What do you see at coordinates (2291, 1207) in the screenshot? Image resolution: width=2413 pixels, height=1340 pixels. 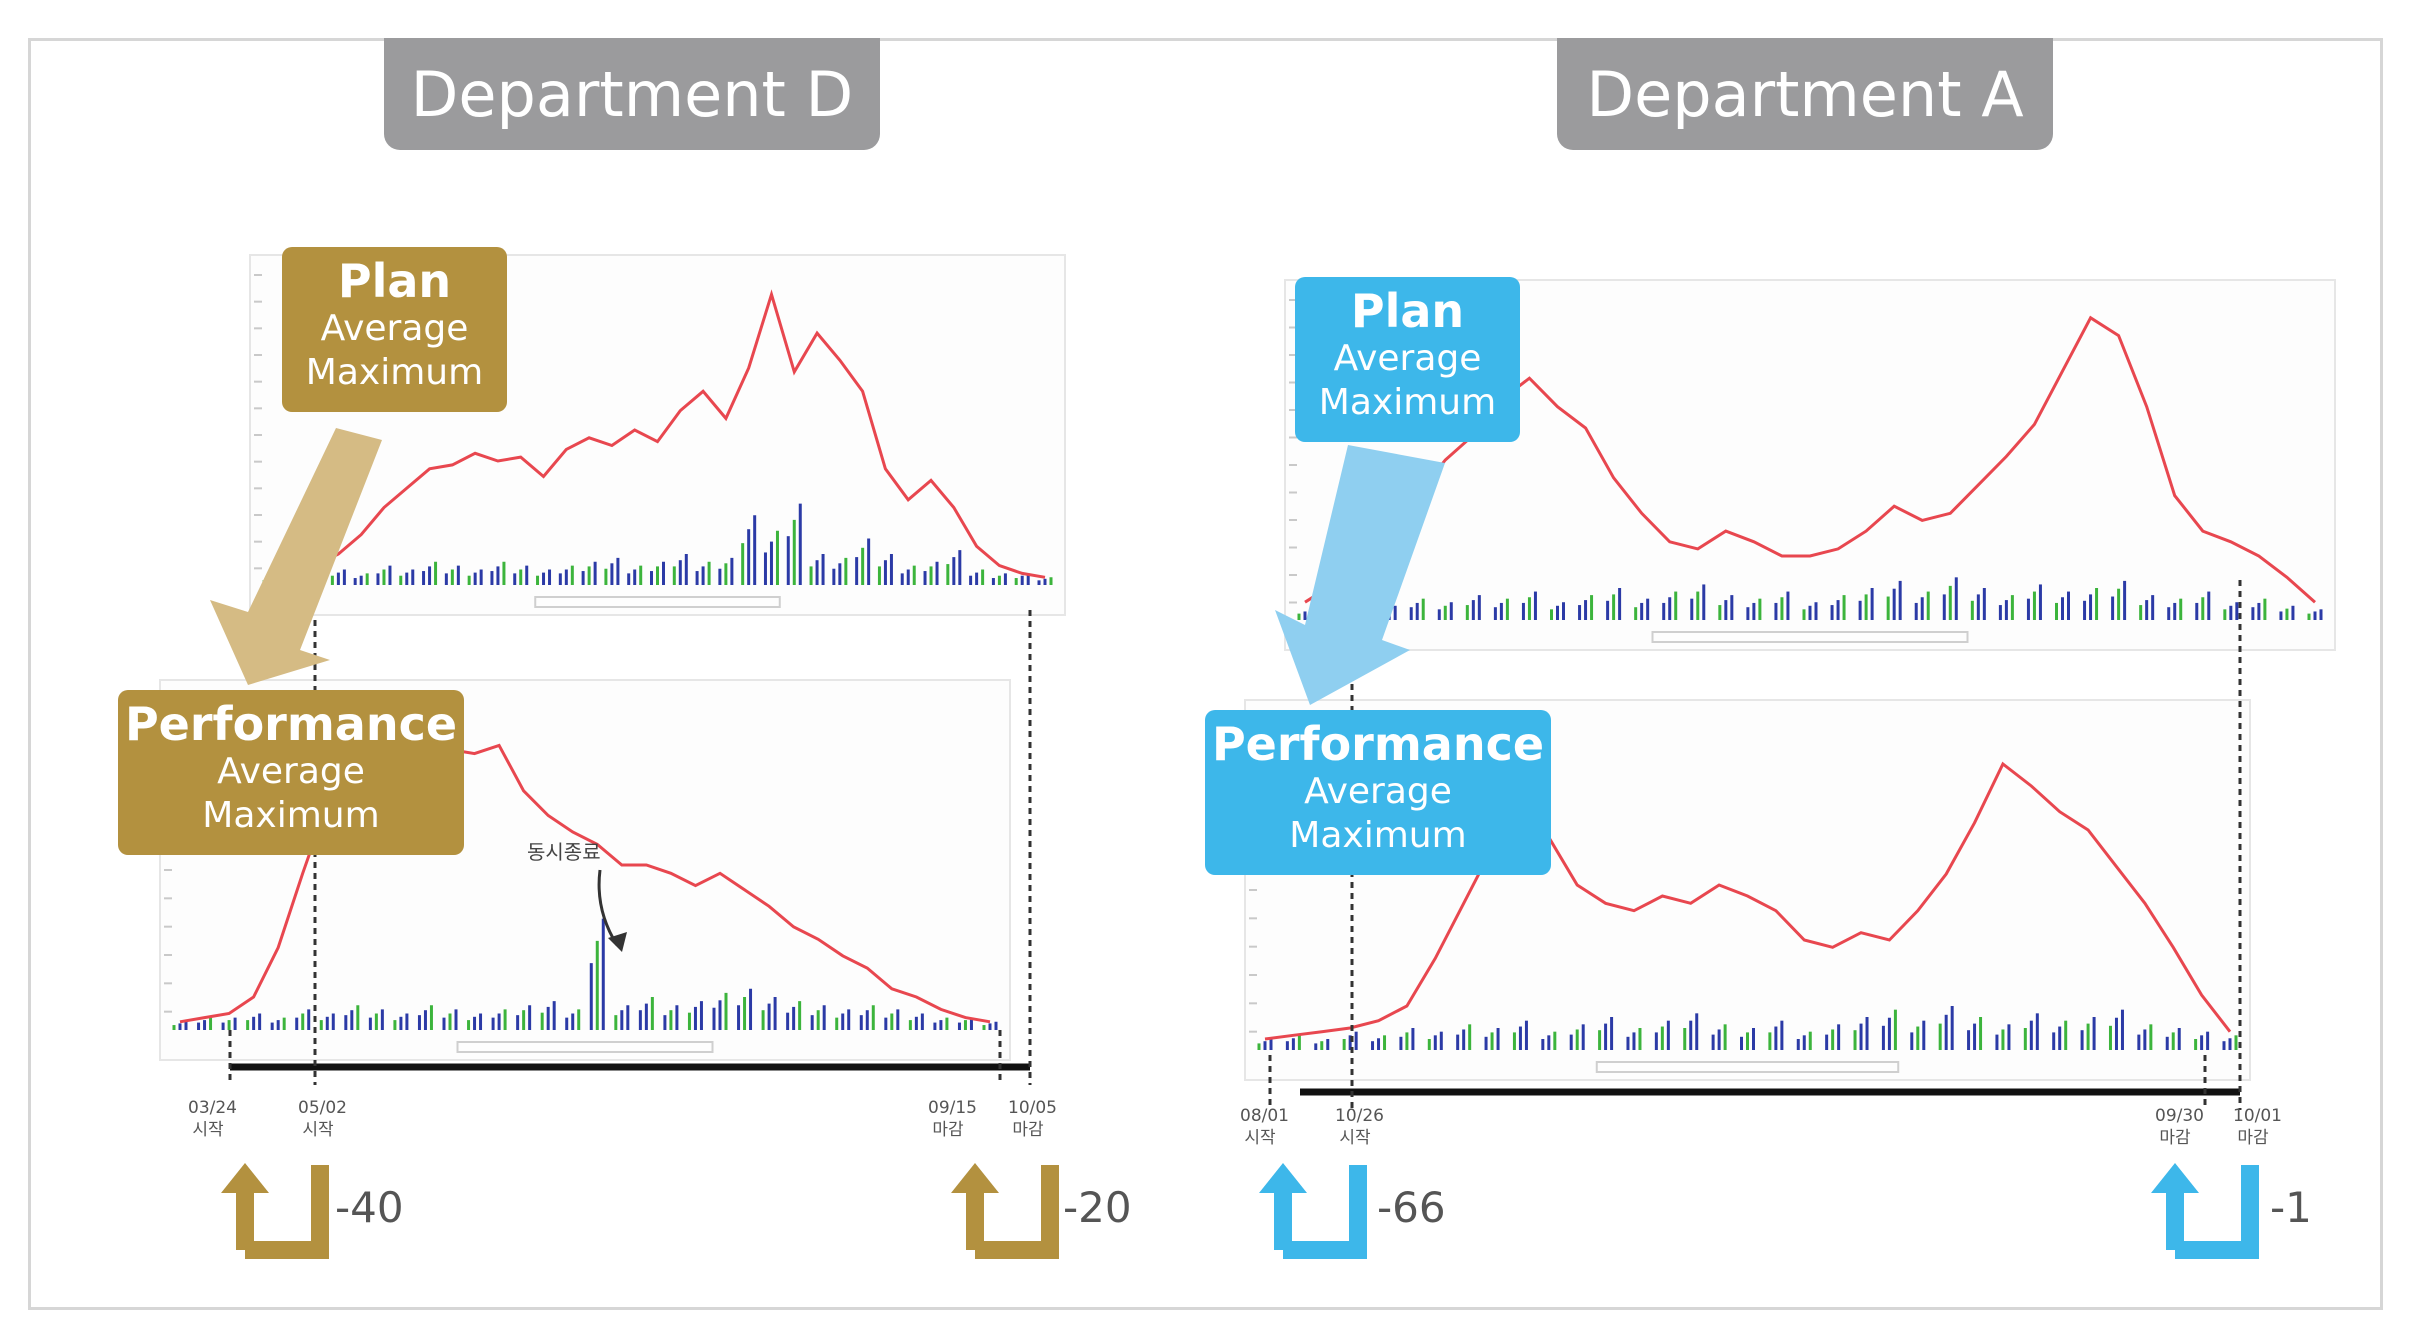 I see `offset-value: -1` at bounding box center [2291, 1207].